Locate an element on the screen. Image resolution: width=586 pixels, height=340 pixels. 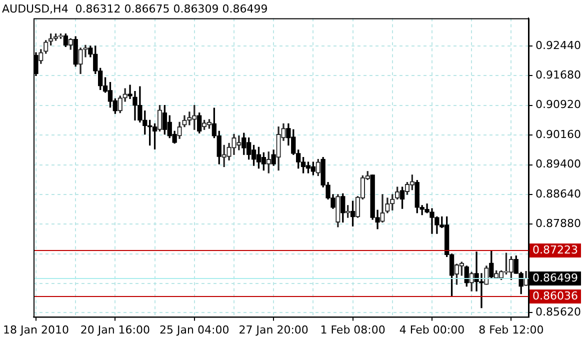
y-tick-label: 0.89400 is located at coordinates (559, 164).